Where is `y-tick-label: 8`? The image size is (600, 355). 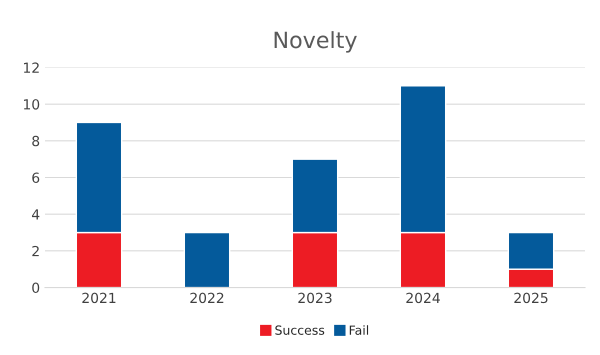 y-tick-label: 8 is located at coordinates (36, 141).